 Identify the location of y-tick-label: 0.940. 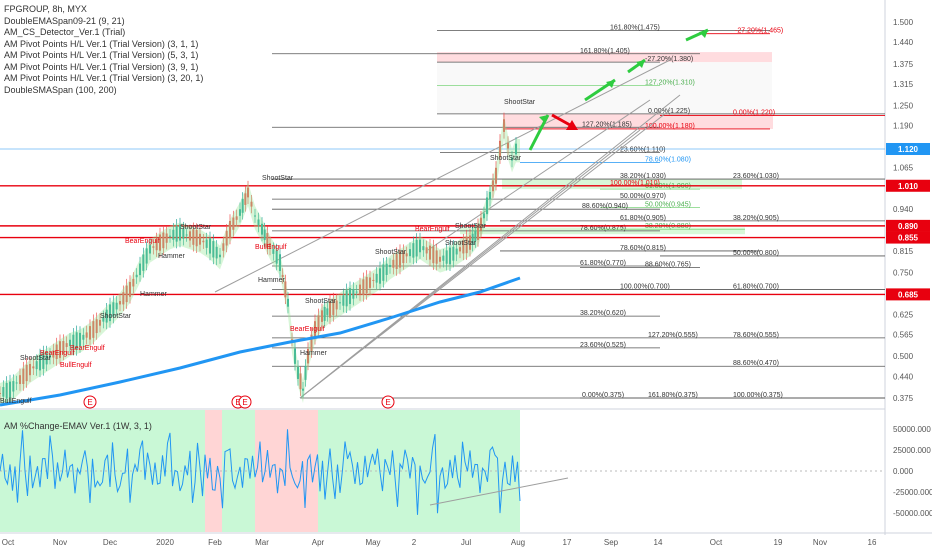
(903, 209).